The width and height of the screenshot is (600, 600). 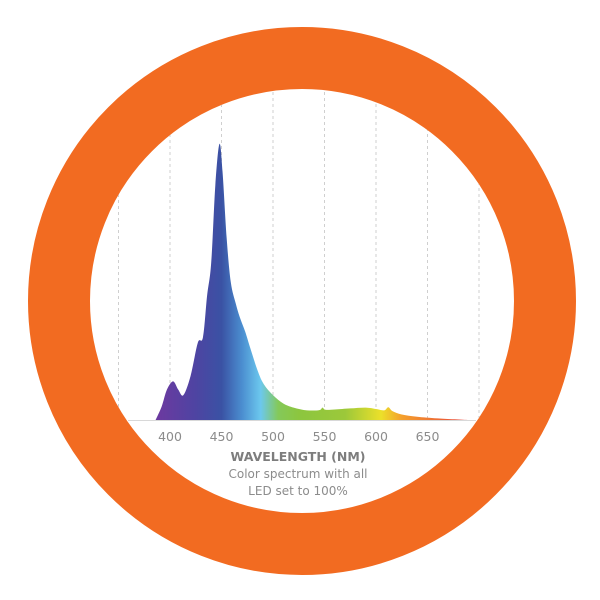 What do you see at coordinates (428, 436) in the screenshot?
I see `x-tick-label: 650` at bounding box center [428, 436].